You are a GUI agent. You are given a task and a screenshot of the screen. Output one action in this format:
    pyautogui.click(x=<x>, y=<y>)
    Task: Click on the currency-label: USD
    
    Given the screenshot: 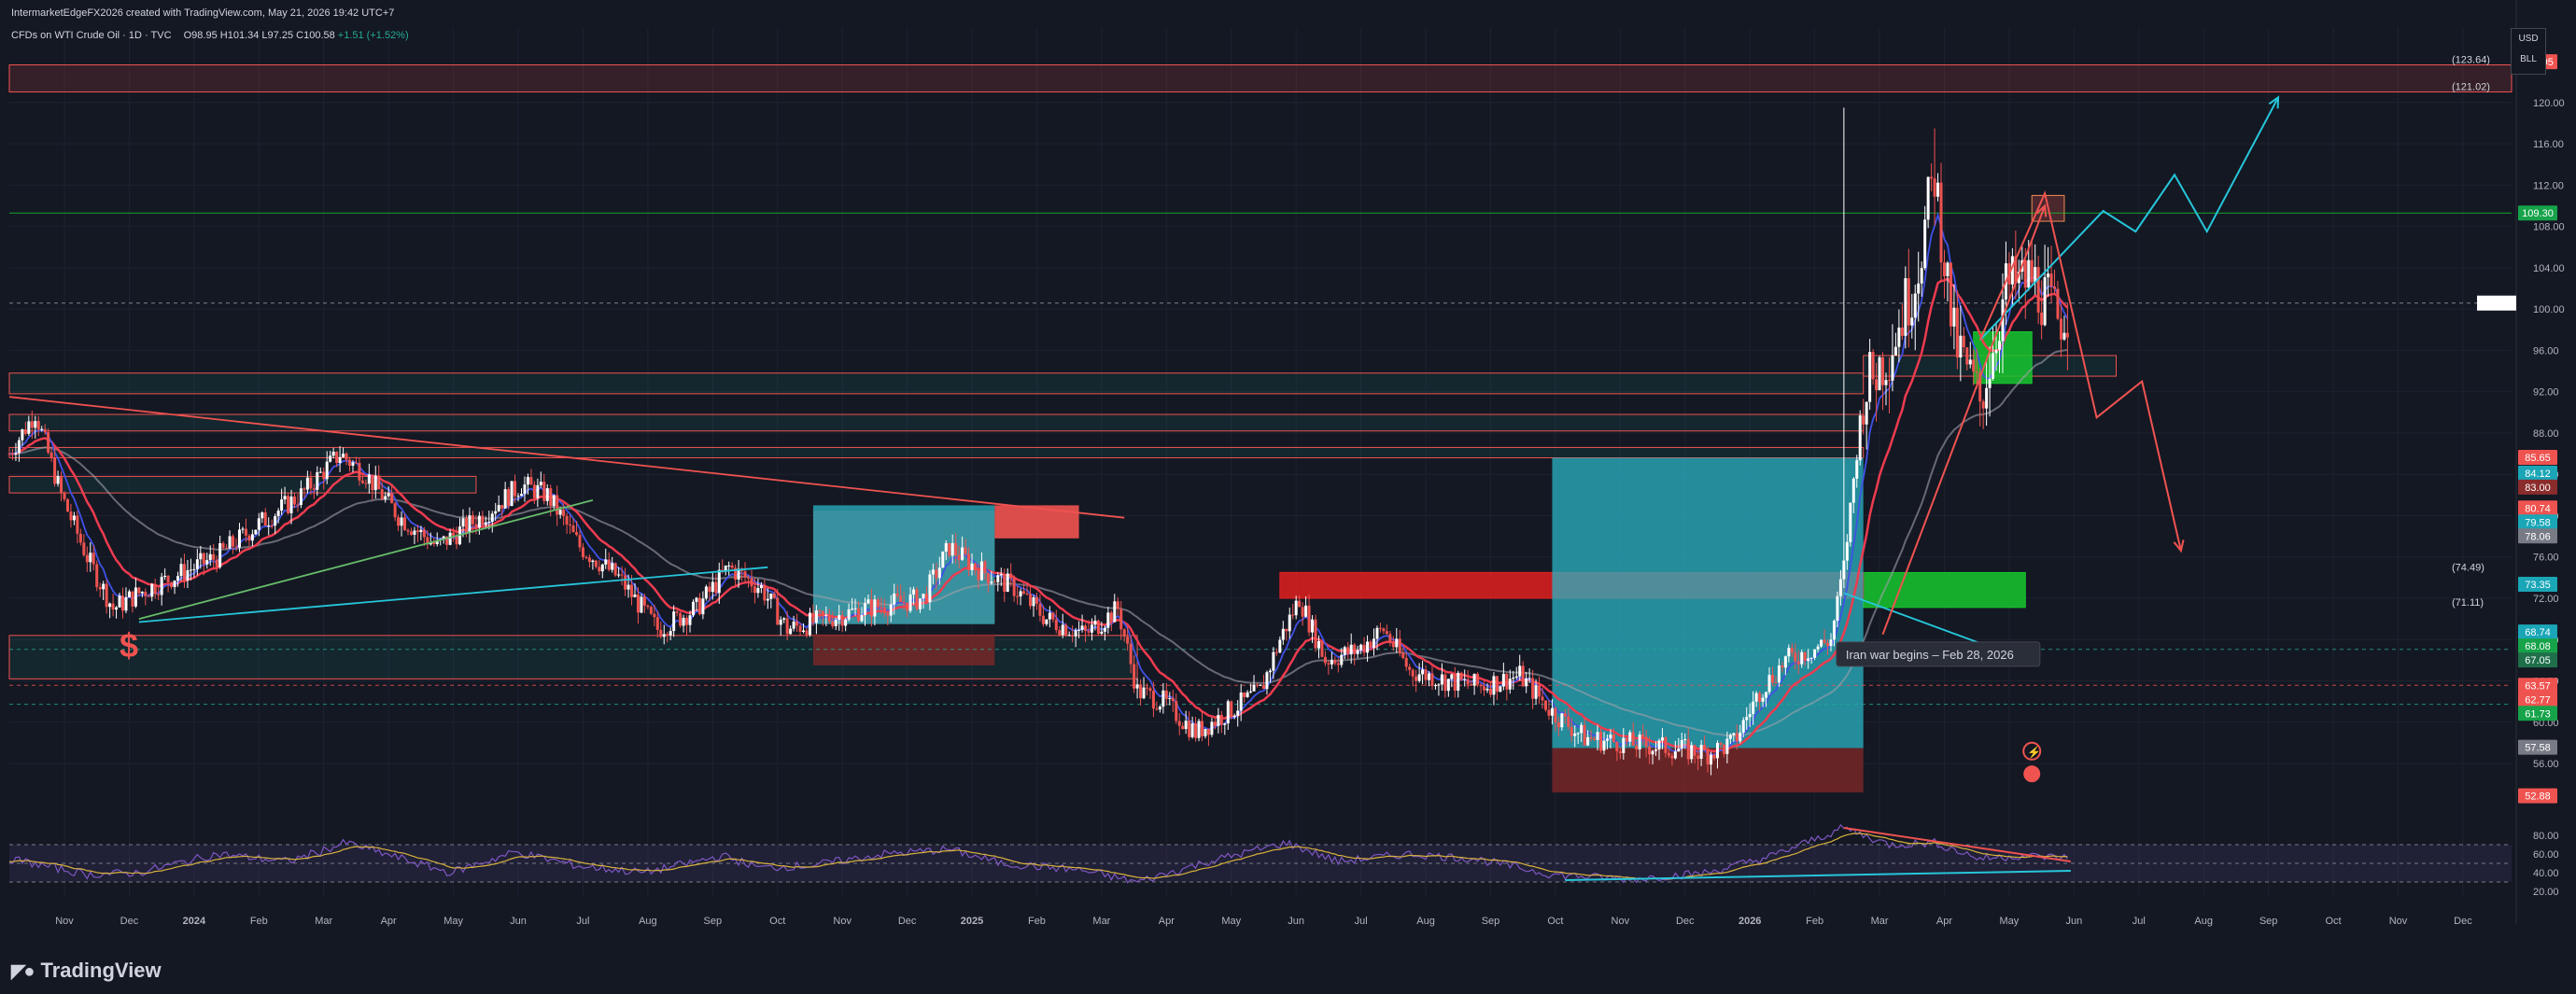 What is the action you would take?
    pyautogui.click(x=2529, y=39)
    